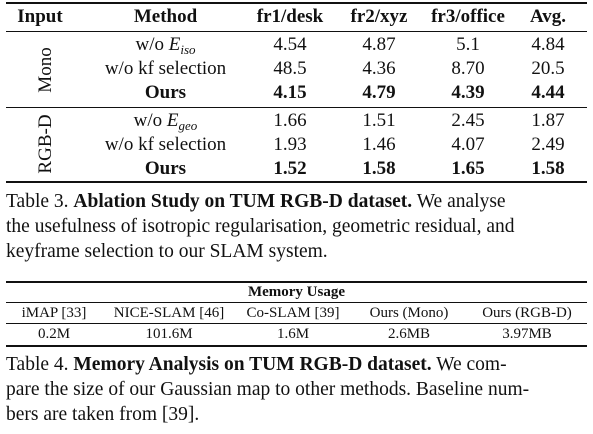 The height and width of the screenshot is (434, 593). What do you see at coordinates (167, 251) in the screenshot?
I see `caption-line: keyframe selection to our SLAM system.` at bounding box center [167, 251].